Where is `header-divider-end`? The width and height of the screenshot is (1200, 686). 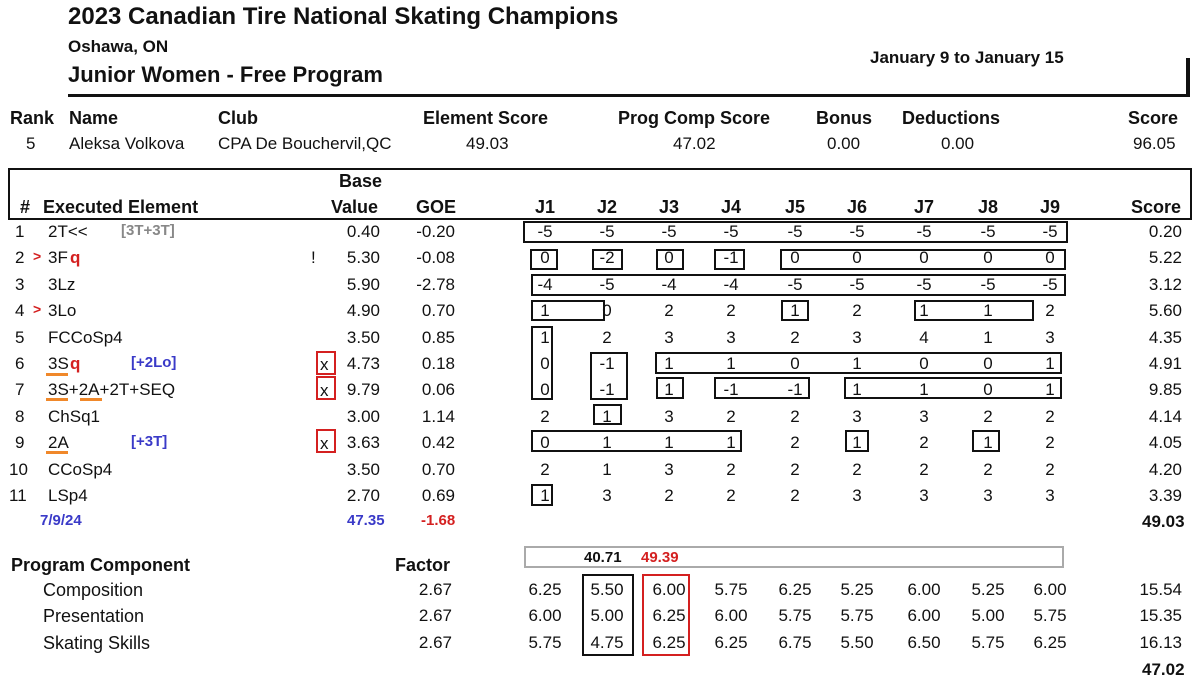 header-divider-end is located at coordinates (1188, 77).